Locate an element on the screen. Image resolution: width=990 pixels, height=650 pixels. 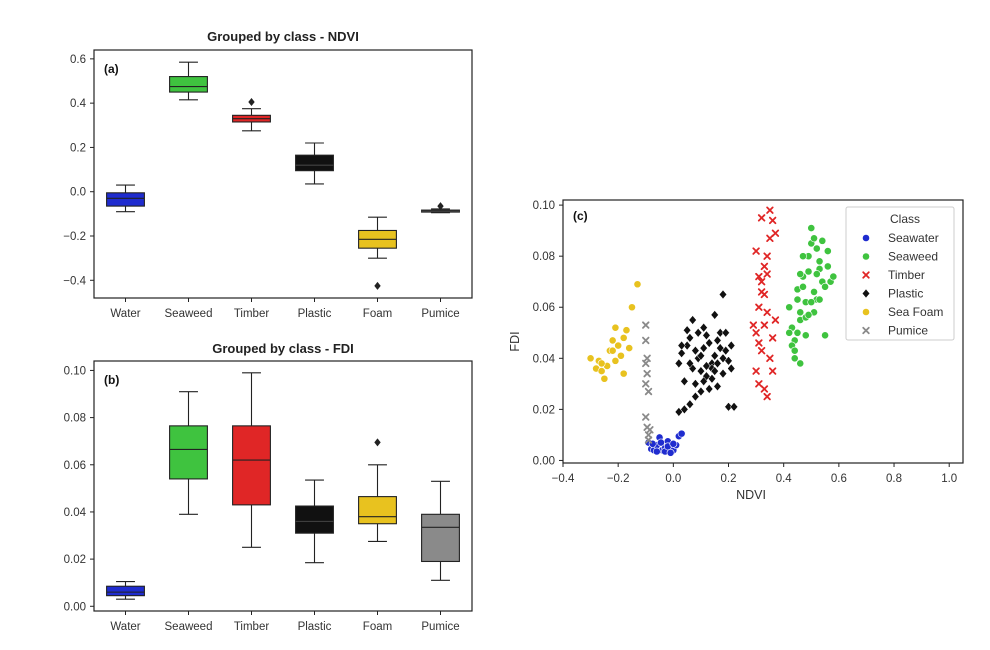
box-water is located at coordinates (125, 590).